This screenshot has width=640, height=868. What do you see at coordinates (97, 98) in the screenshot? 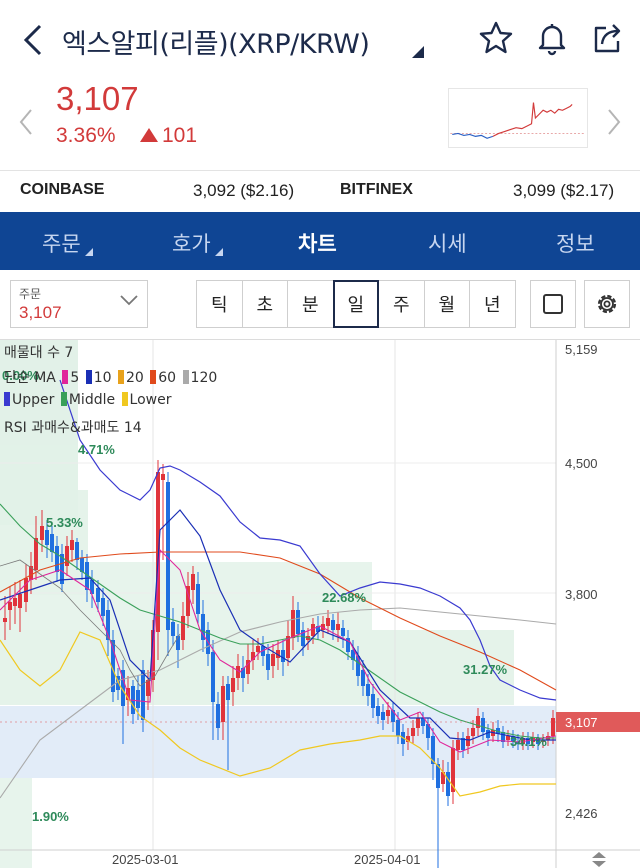
I see `current-price: 3,107` at bounding box center [97, 98].